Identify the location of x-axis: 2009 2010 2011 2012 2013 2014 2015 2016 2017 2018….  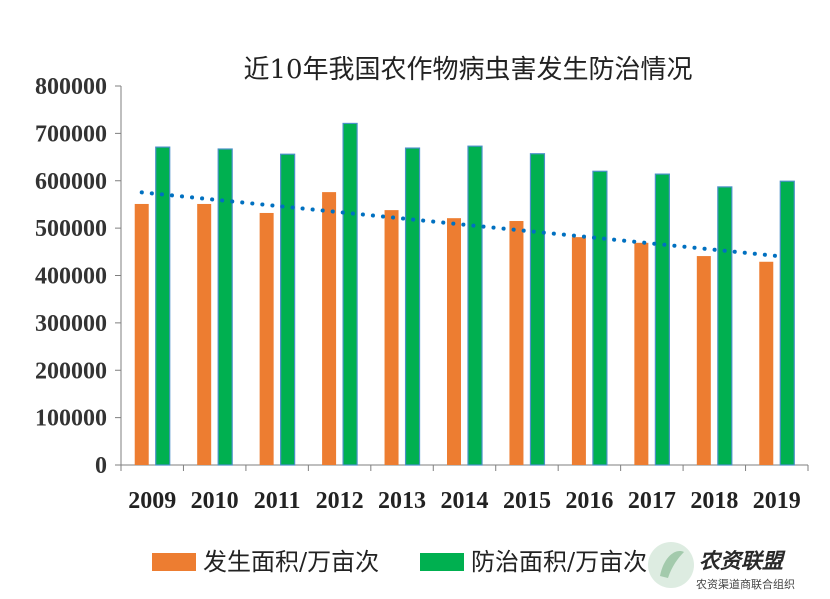
(464, 489).